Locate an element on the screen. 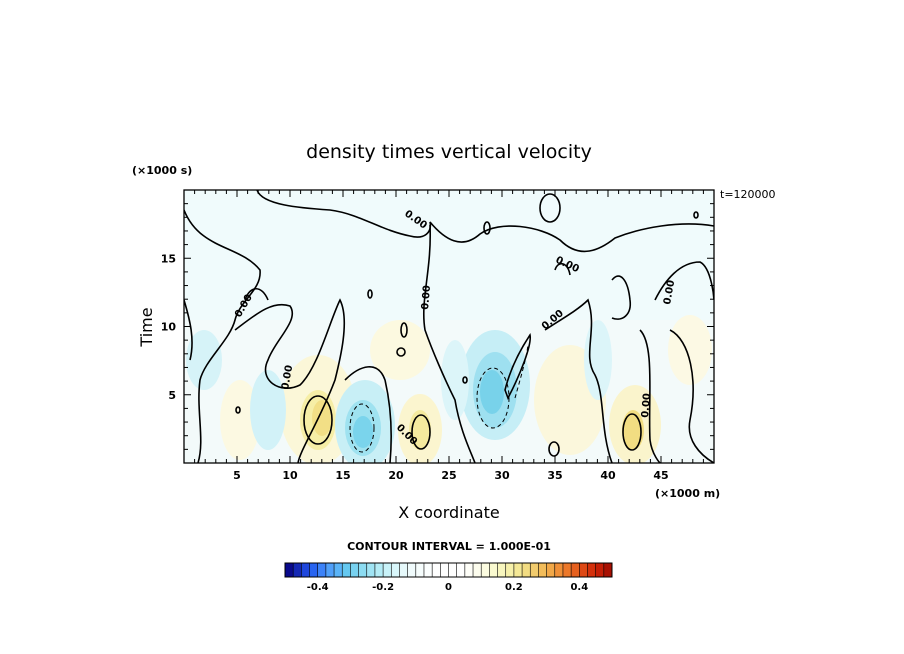  colorbar-tick-label: -0.2 is located at coordinates (383, 587).